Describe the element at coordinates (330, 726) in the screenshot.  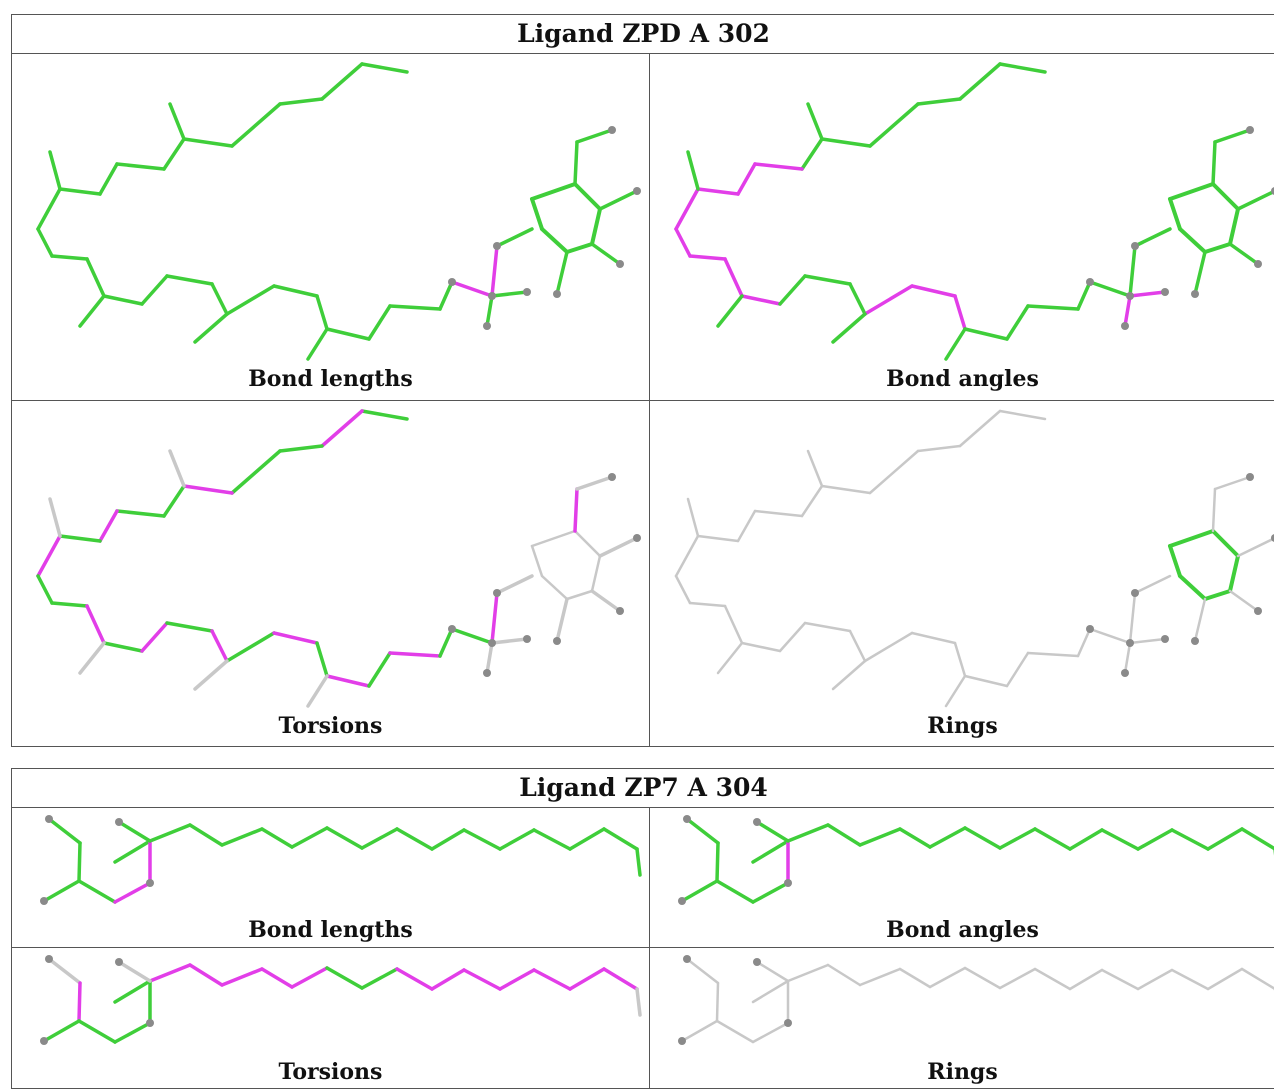
I see `panel-label: Torsions` at that location.